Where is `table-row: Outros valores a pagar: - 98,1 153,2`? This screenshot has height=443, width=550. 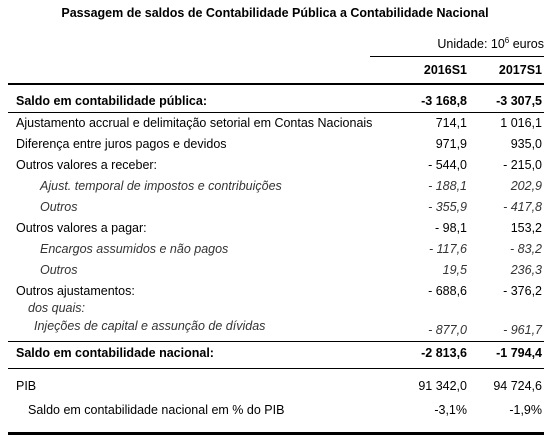 table-row: Outros valores a pagar: - 98,1 153,2 is located at coordinates (275, 228).